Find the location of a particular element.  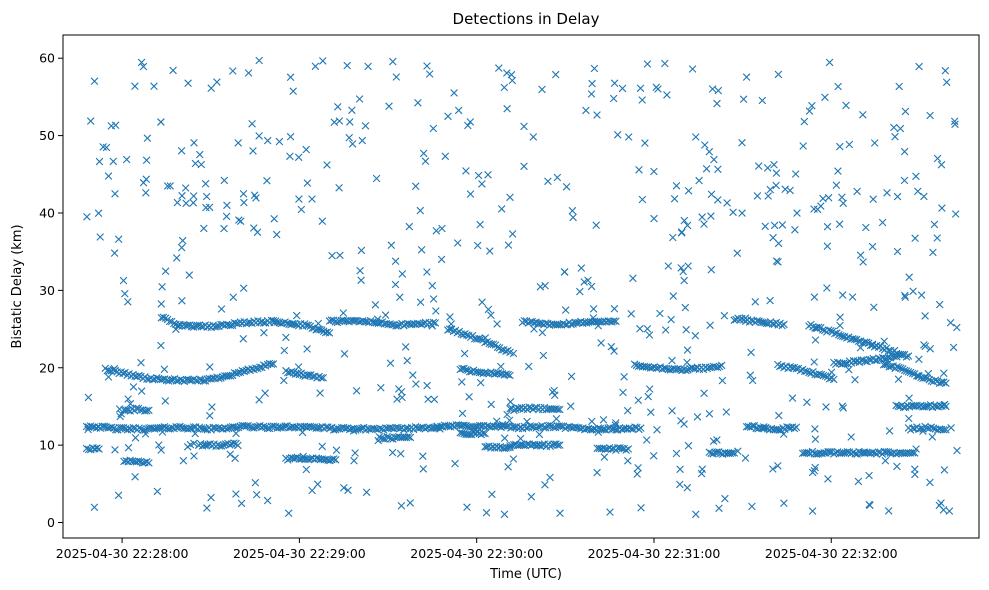

y-axis: 0 10 20 30 40 50 60 is located at coordinates (51, 290).